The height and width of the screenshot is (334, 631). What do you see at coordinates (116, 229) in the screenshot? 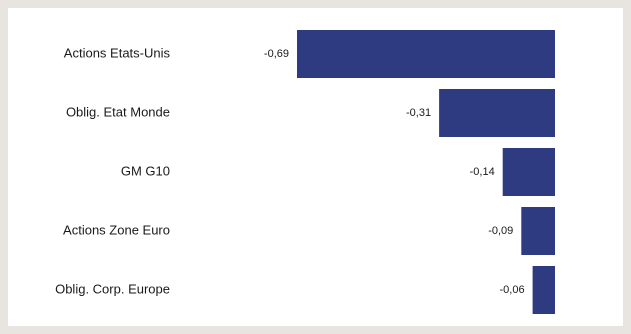
I see `category-label: Actions Zone Euro` at bounding box center [116, 229].